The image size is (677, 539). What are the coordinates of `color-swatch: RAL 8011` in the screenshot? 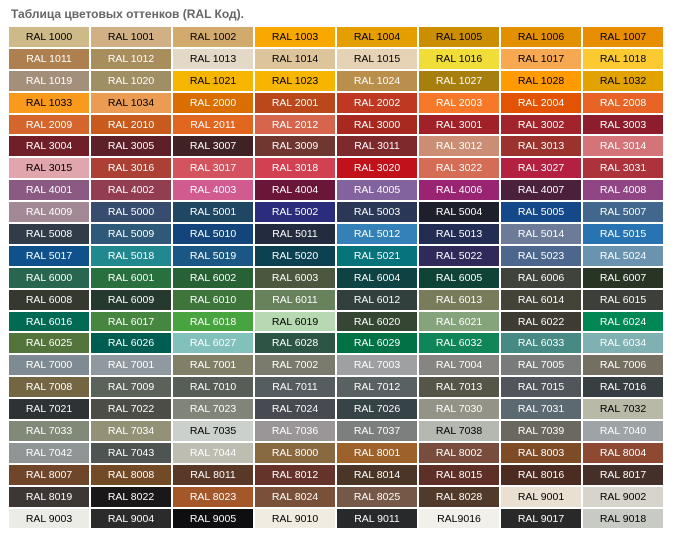 It's located at (213, 474).